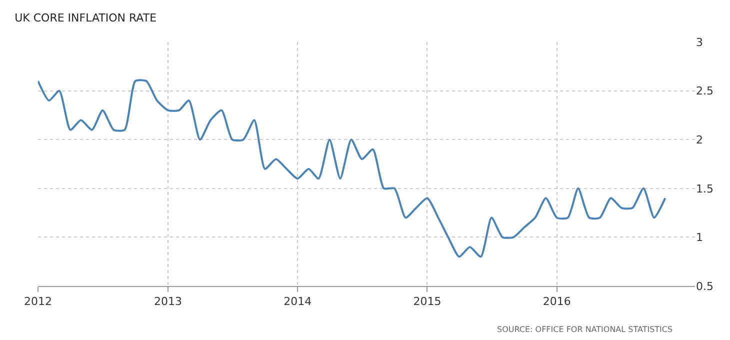  What do you see at coordinates (298, 301) in the screenshot?
I see `x-tick-label: 2014` at bounding box center [298, 301].